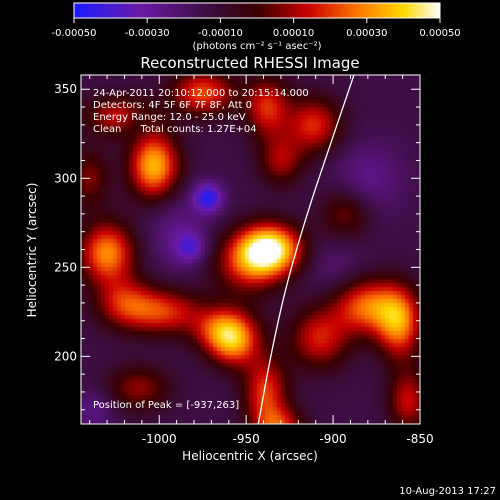  Describe the element at coordinates (172, 105) in the screenshot. I see `annotation-detectors: Detectors: 4F 5F 6F 7F 8F, Att 0` at that location.